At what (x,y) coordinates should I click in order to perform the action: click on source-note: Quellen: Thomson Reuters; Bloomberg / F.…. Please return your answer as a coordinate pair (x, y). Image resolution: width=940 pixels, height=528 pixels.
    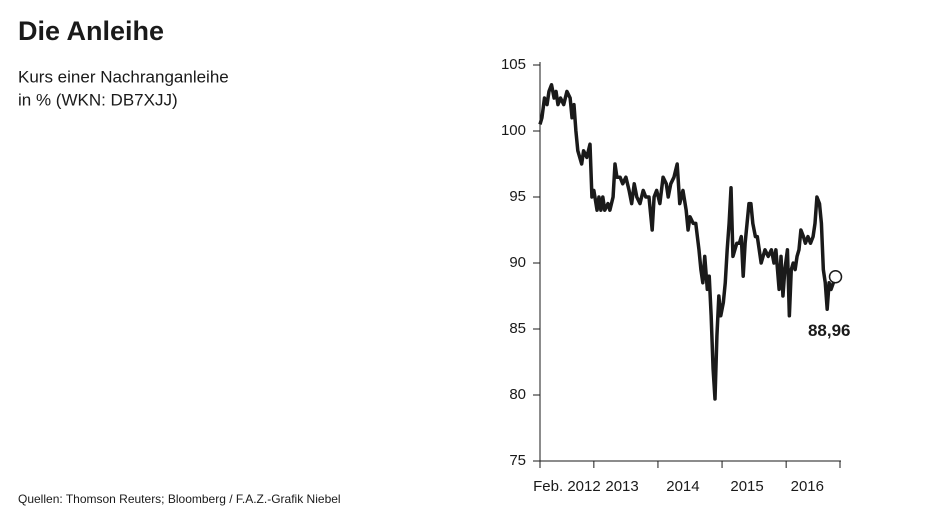
    Looking at the image, I should click on (179, 499).